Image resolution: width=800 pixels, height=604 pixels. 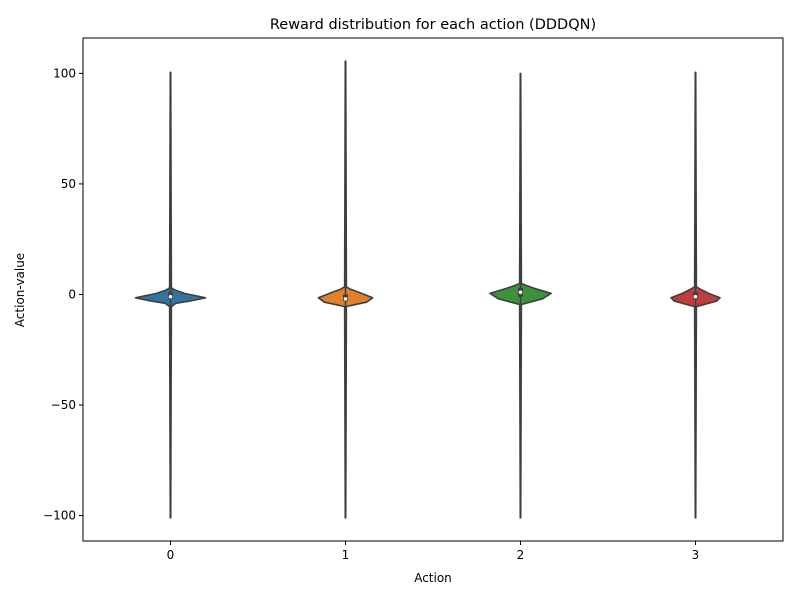 I want to click on y-axis-label: Action-value, so click(x=20, y=290).